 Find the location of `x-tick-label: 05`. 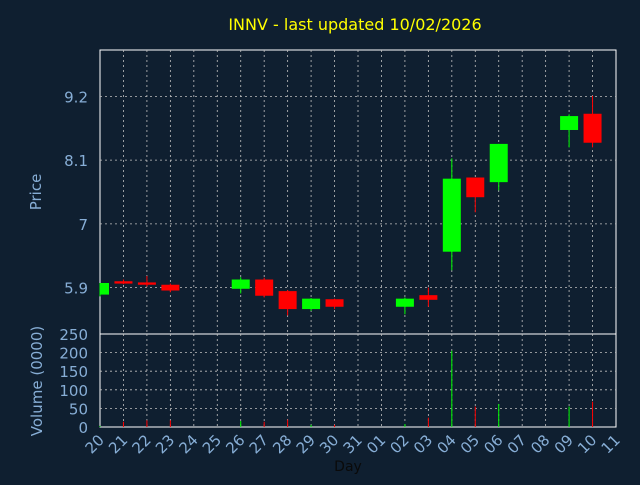

x-tick-label: 05 is located at coordinates (470, 444).